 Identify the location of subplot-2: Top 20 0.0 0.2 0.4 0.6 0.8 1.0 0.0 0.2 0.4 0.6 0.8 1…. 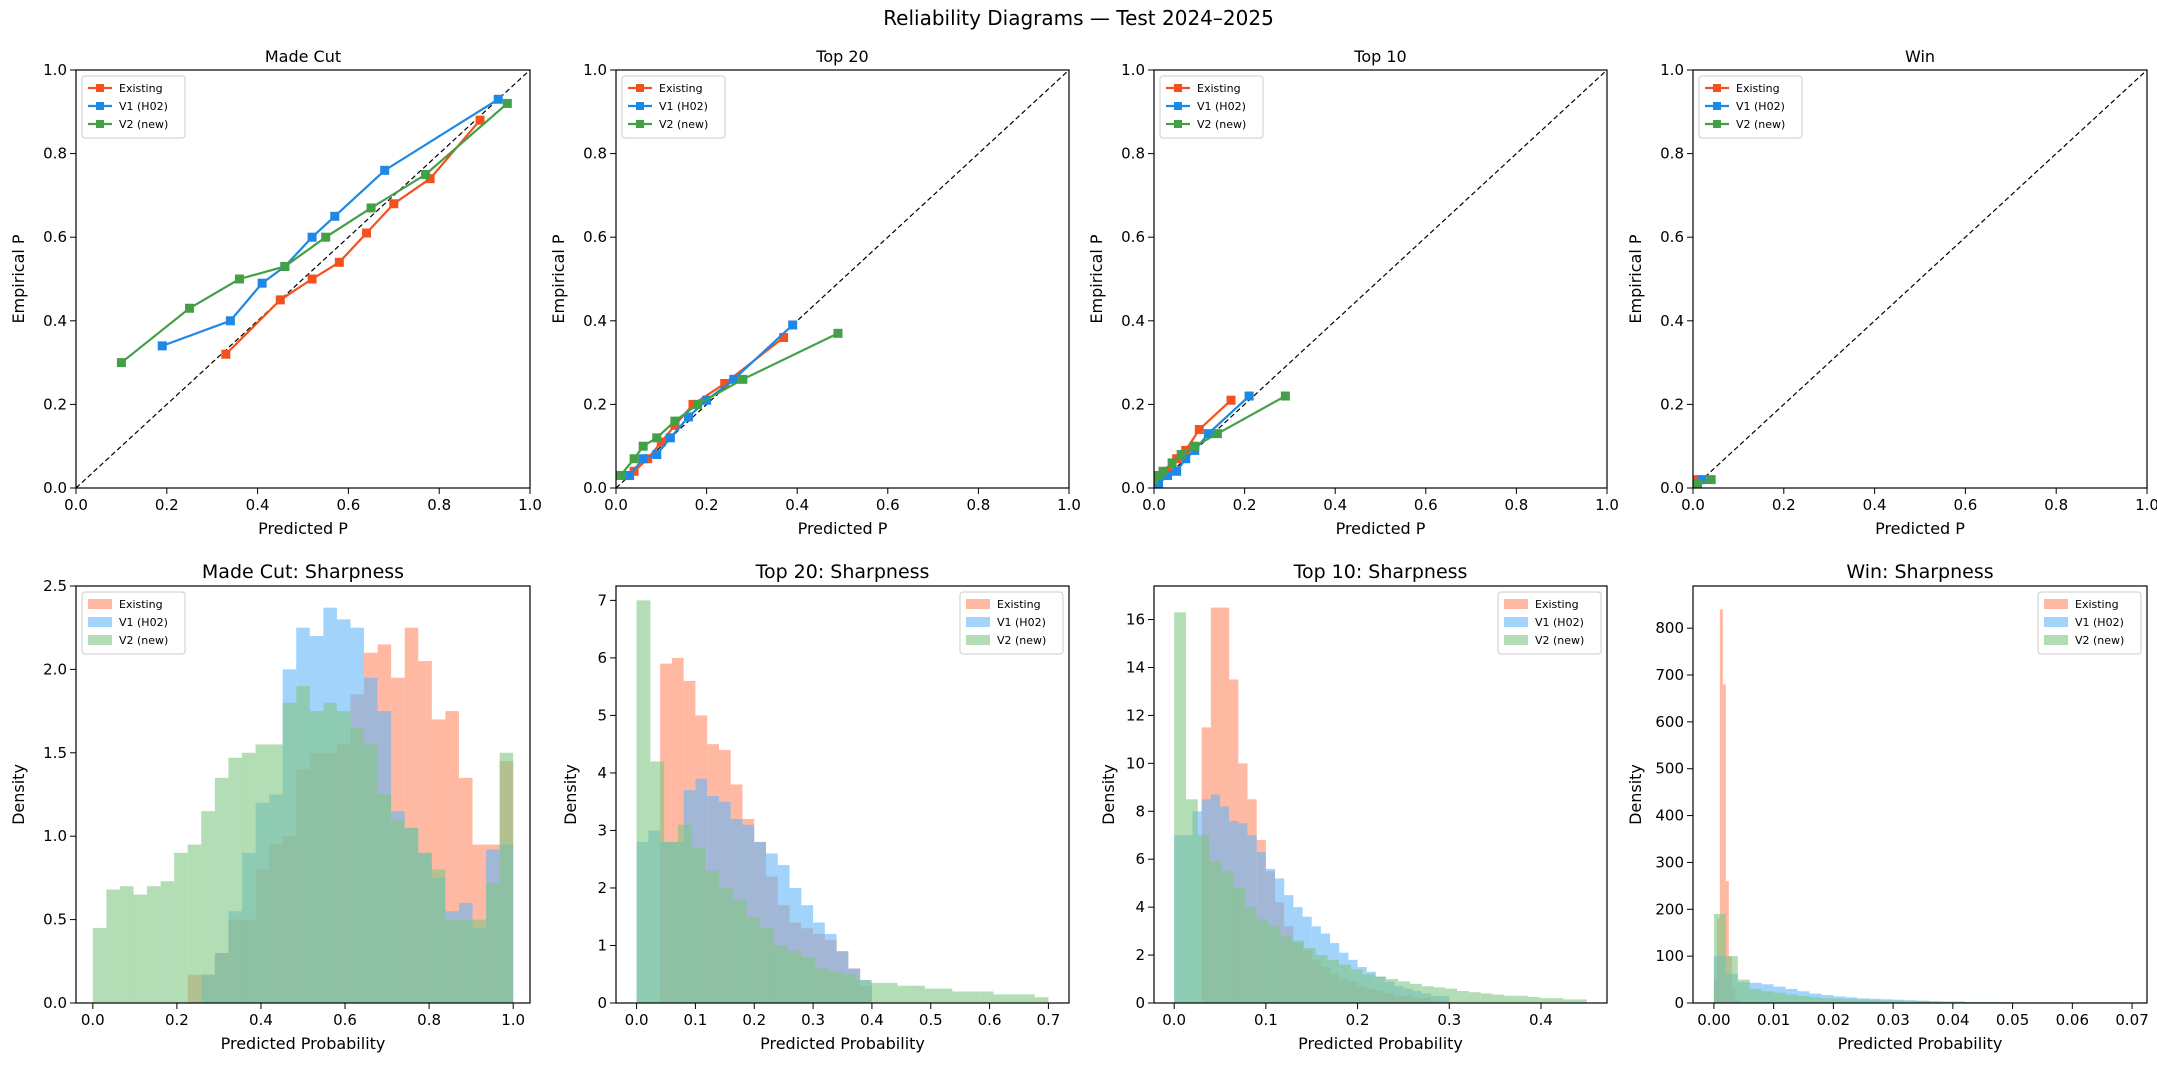
(815, 292).